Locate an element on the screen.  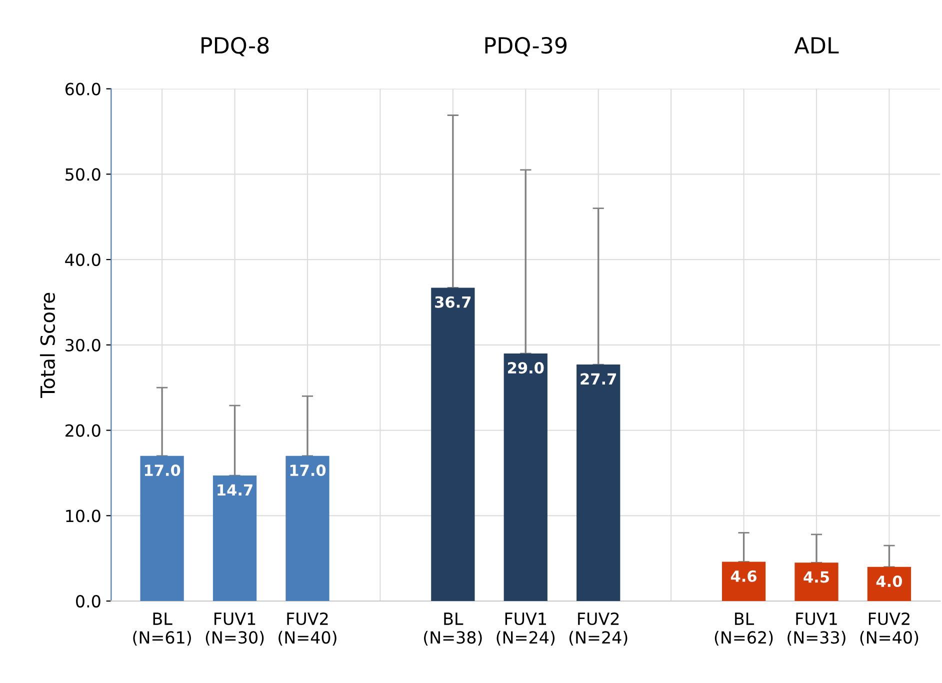
data-label: 27.7 is located at coordinates (598, 378).